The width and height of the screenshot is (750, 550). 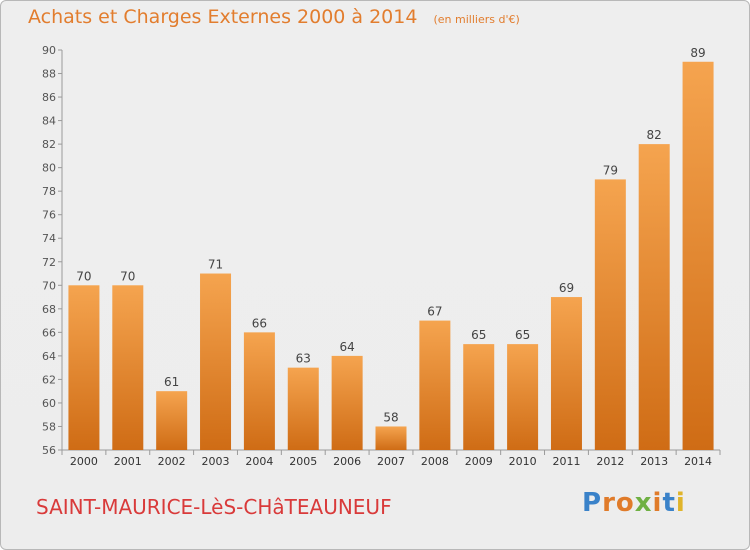 What do you see at coordinates (49, 403) in the screenshot?
I see `y-tick-label: 60` at bounding box center [49, 403].